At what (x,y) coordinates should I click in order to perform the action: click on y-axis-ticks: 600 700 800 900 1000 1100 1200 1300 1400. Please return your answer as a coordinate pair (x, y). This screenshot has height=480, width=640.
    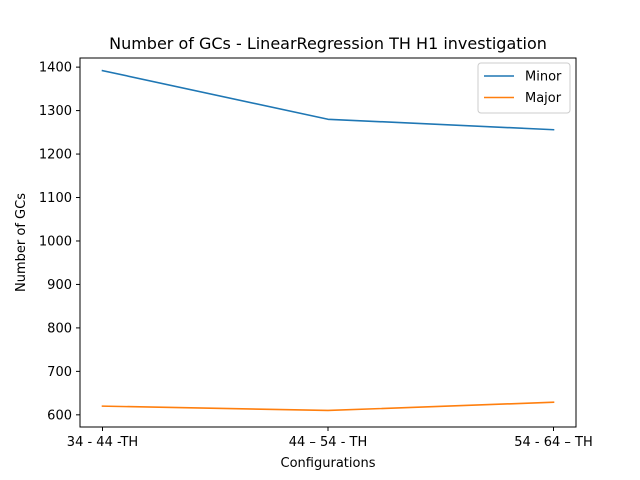
    Looking at the image, I should click on (59, 242).